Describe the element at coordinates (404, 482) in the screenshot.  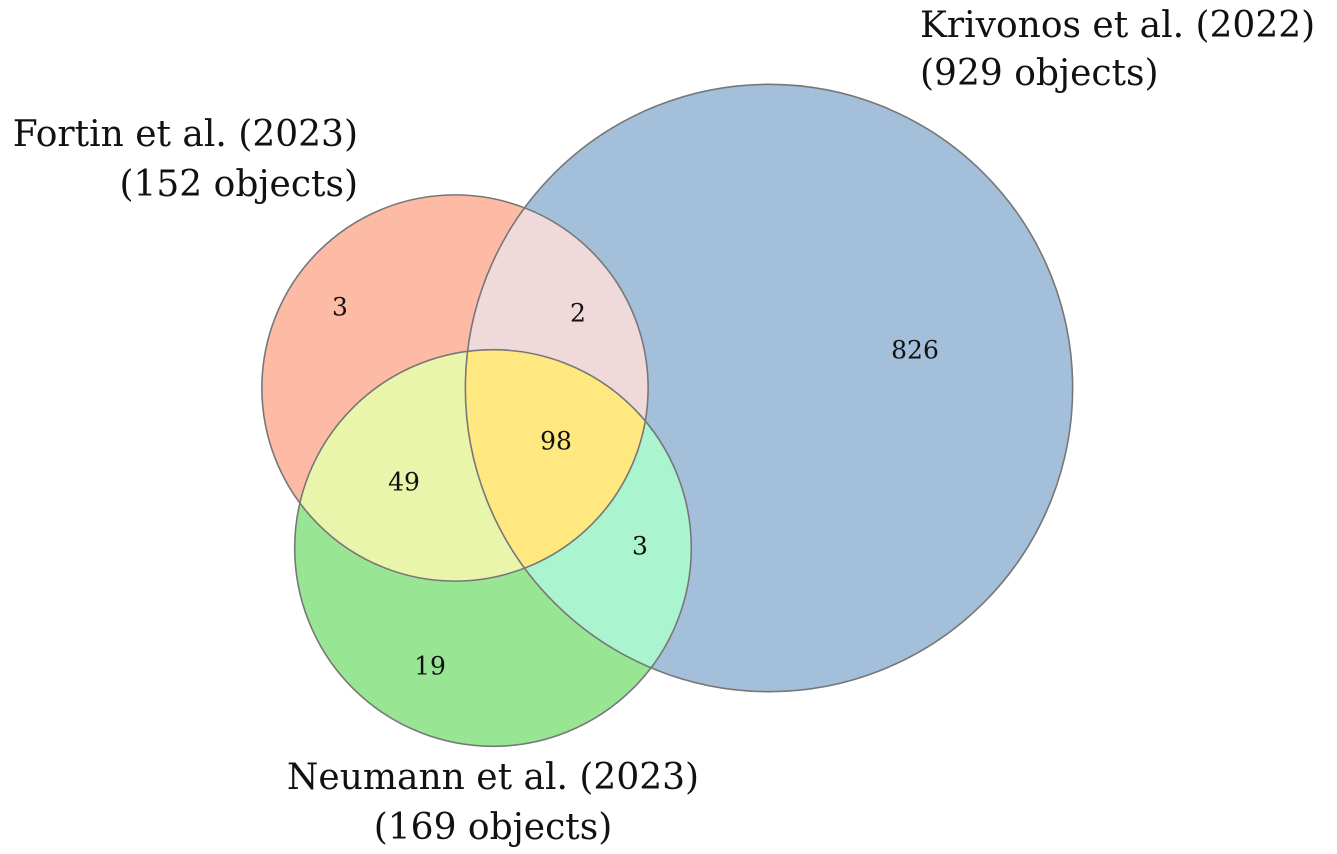
I see `region-label: 49` at that location.